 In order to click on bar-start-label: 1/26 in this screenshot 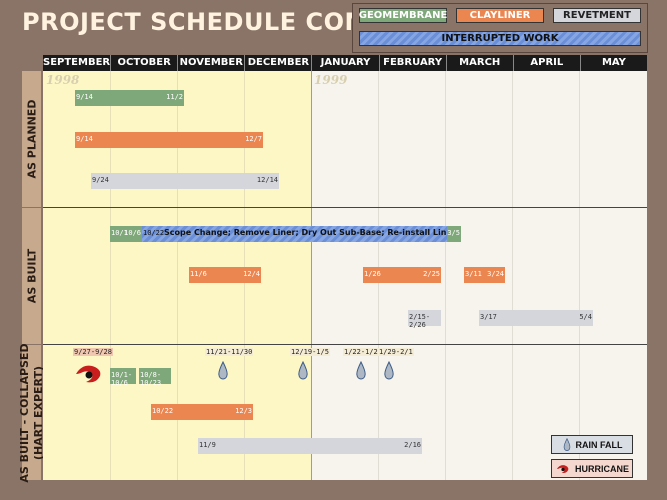, I will do `click(372, 274)`.